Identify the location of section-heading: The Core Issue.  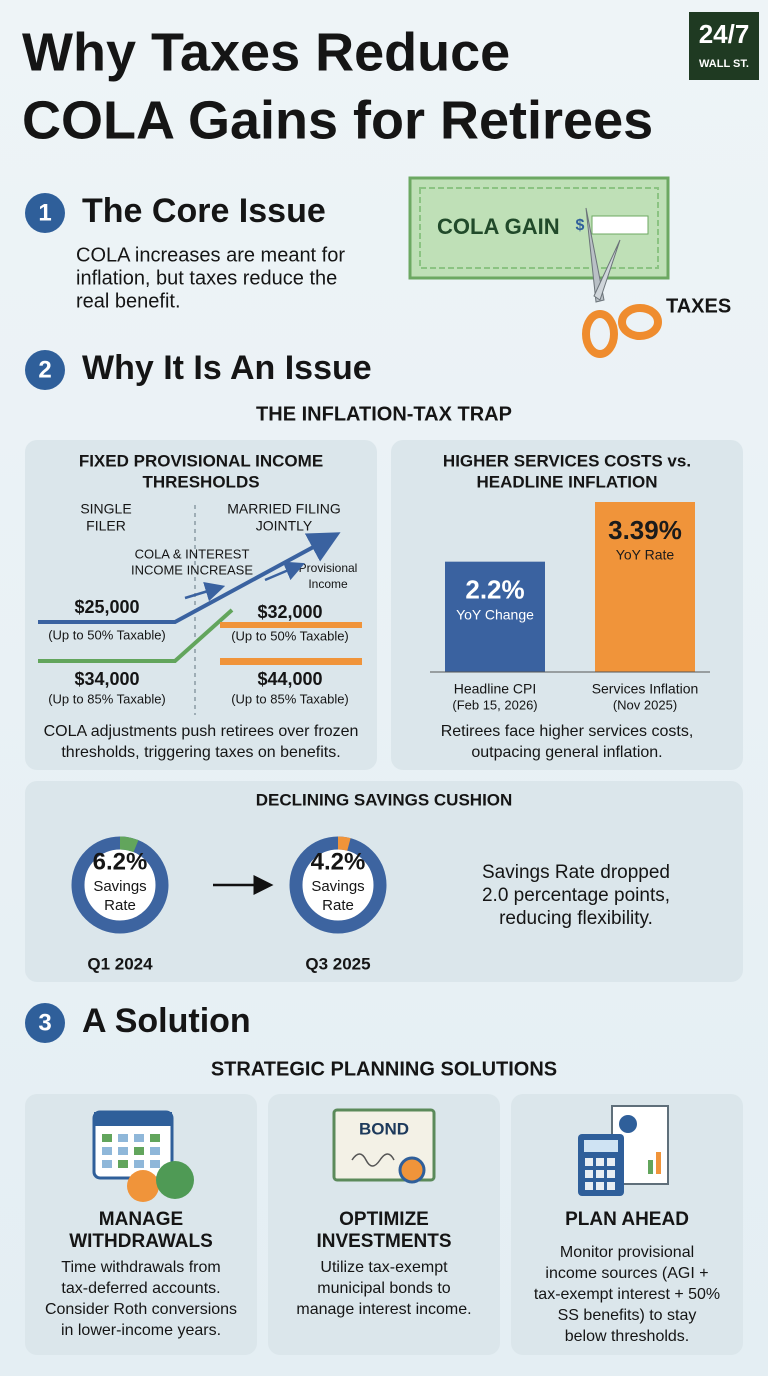
(204, 211).